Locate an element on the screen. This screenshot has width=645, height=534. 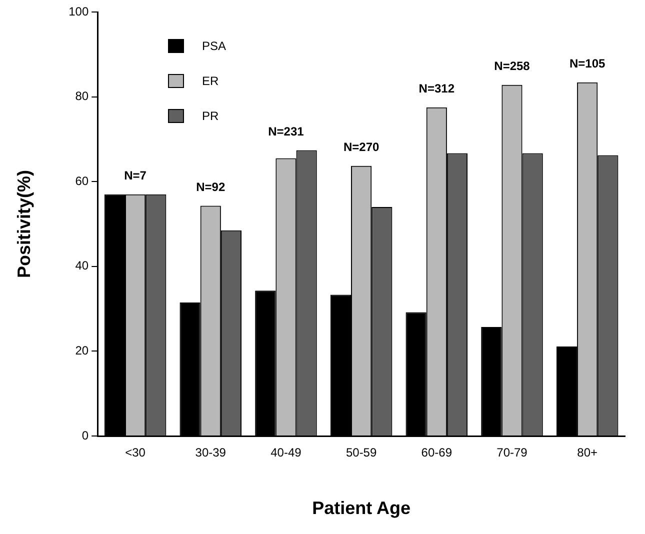
legend-label: PR is located at coordinates (210, 116).